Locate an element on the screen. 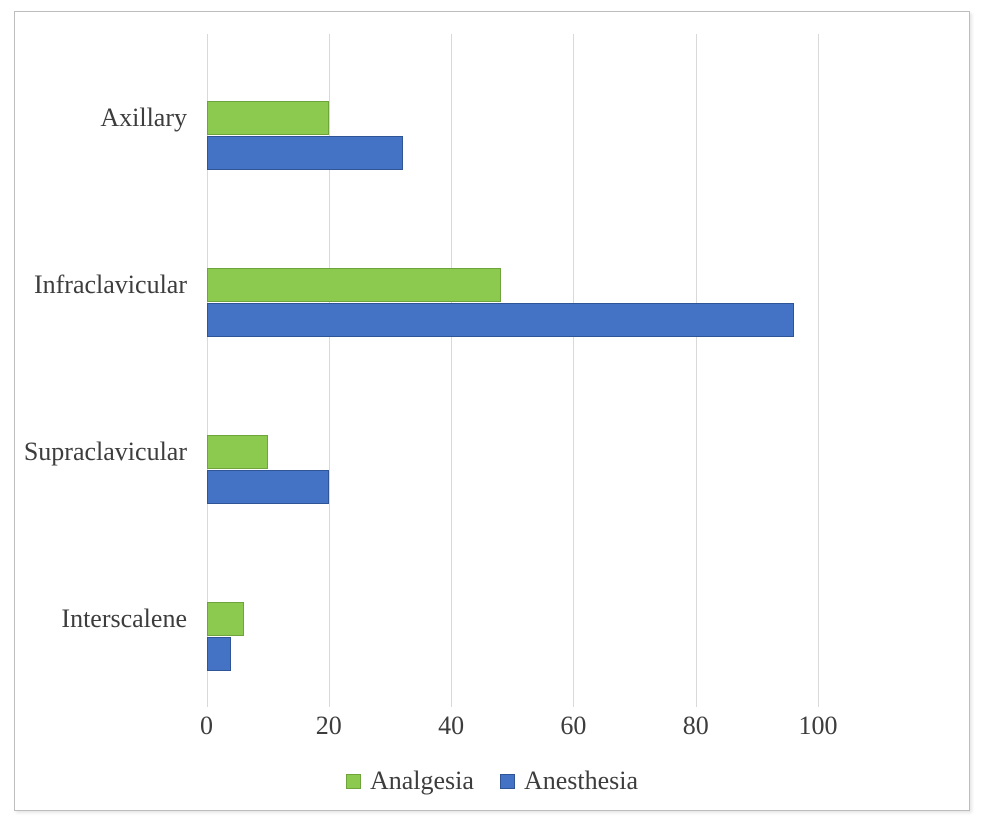  x-axis-tick-label-100: 100 is located at coordinates (818, 725).